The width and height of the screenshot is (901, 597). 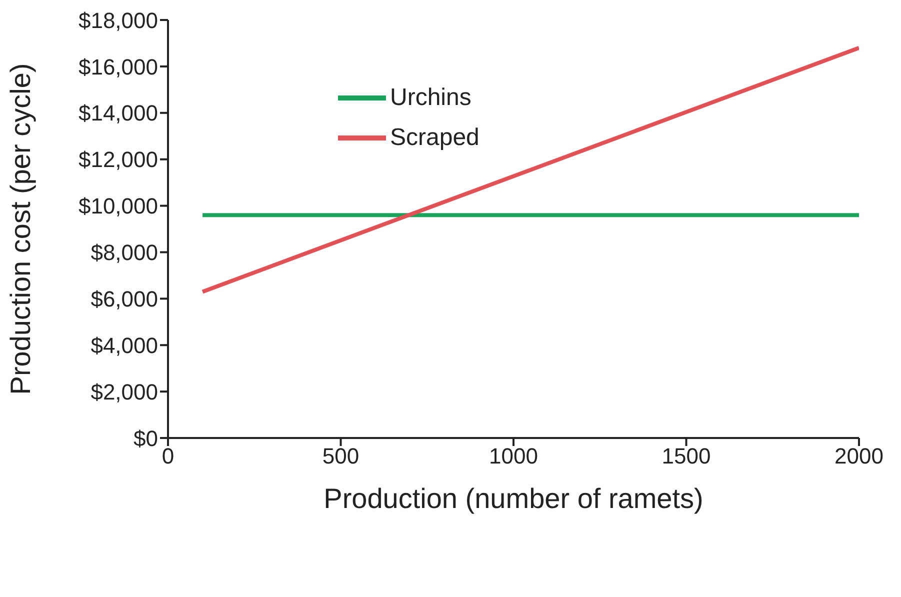 I want to click on y-tick-label: $10,000, so click(x=118, y=206).